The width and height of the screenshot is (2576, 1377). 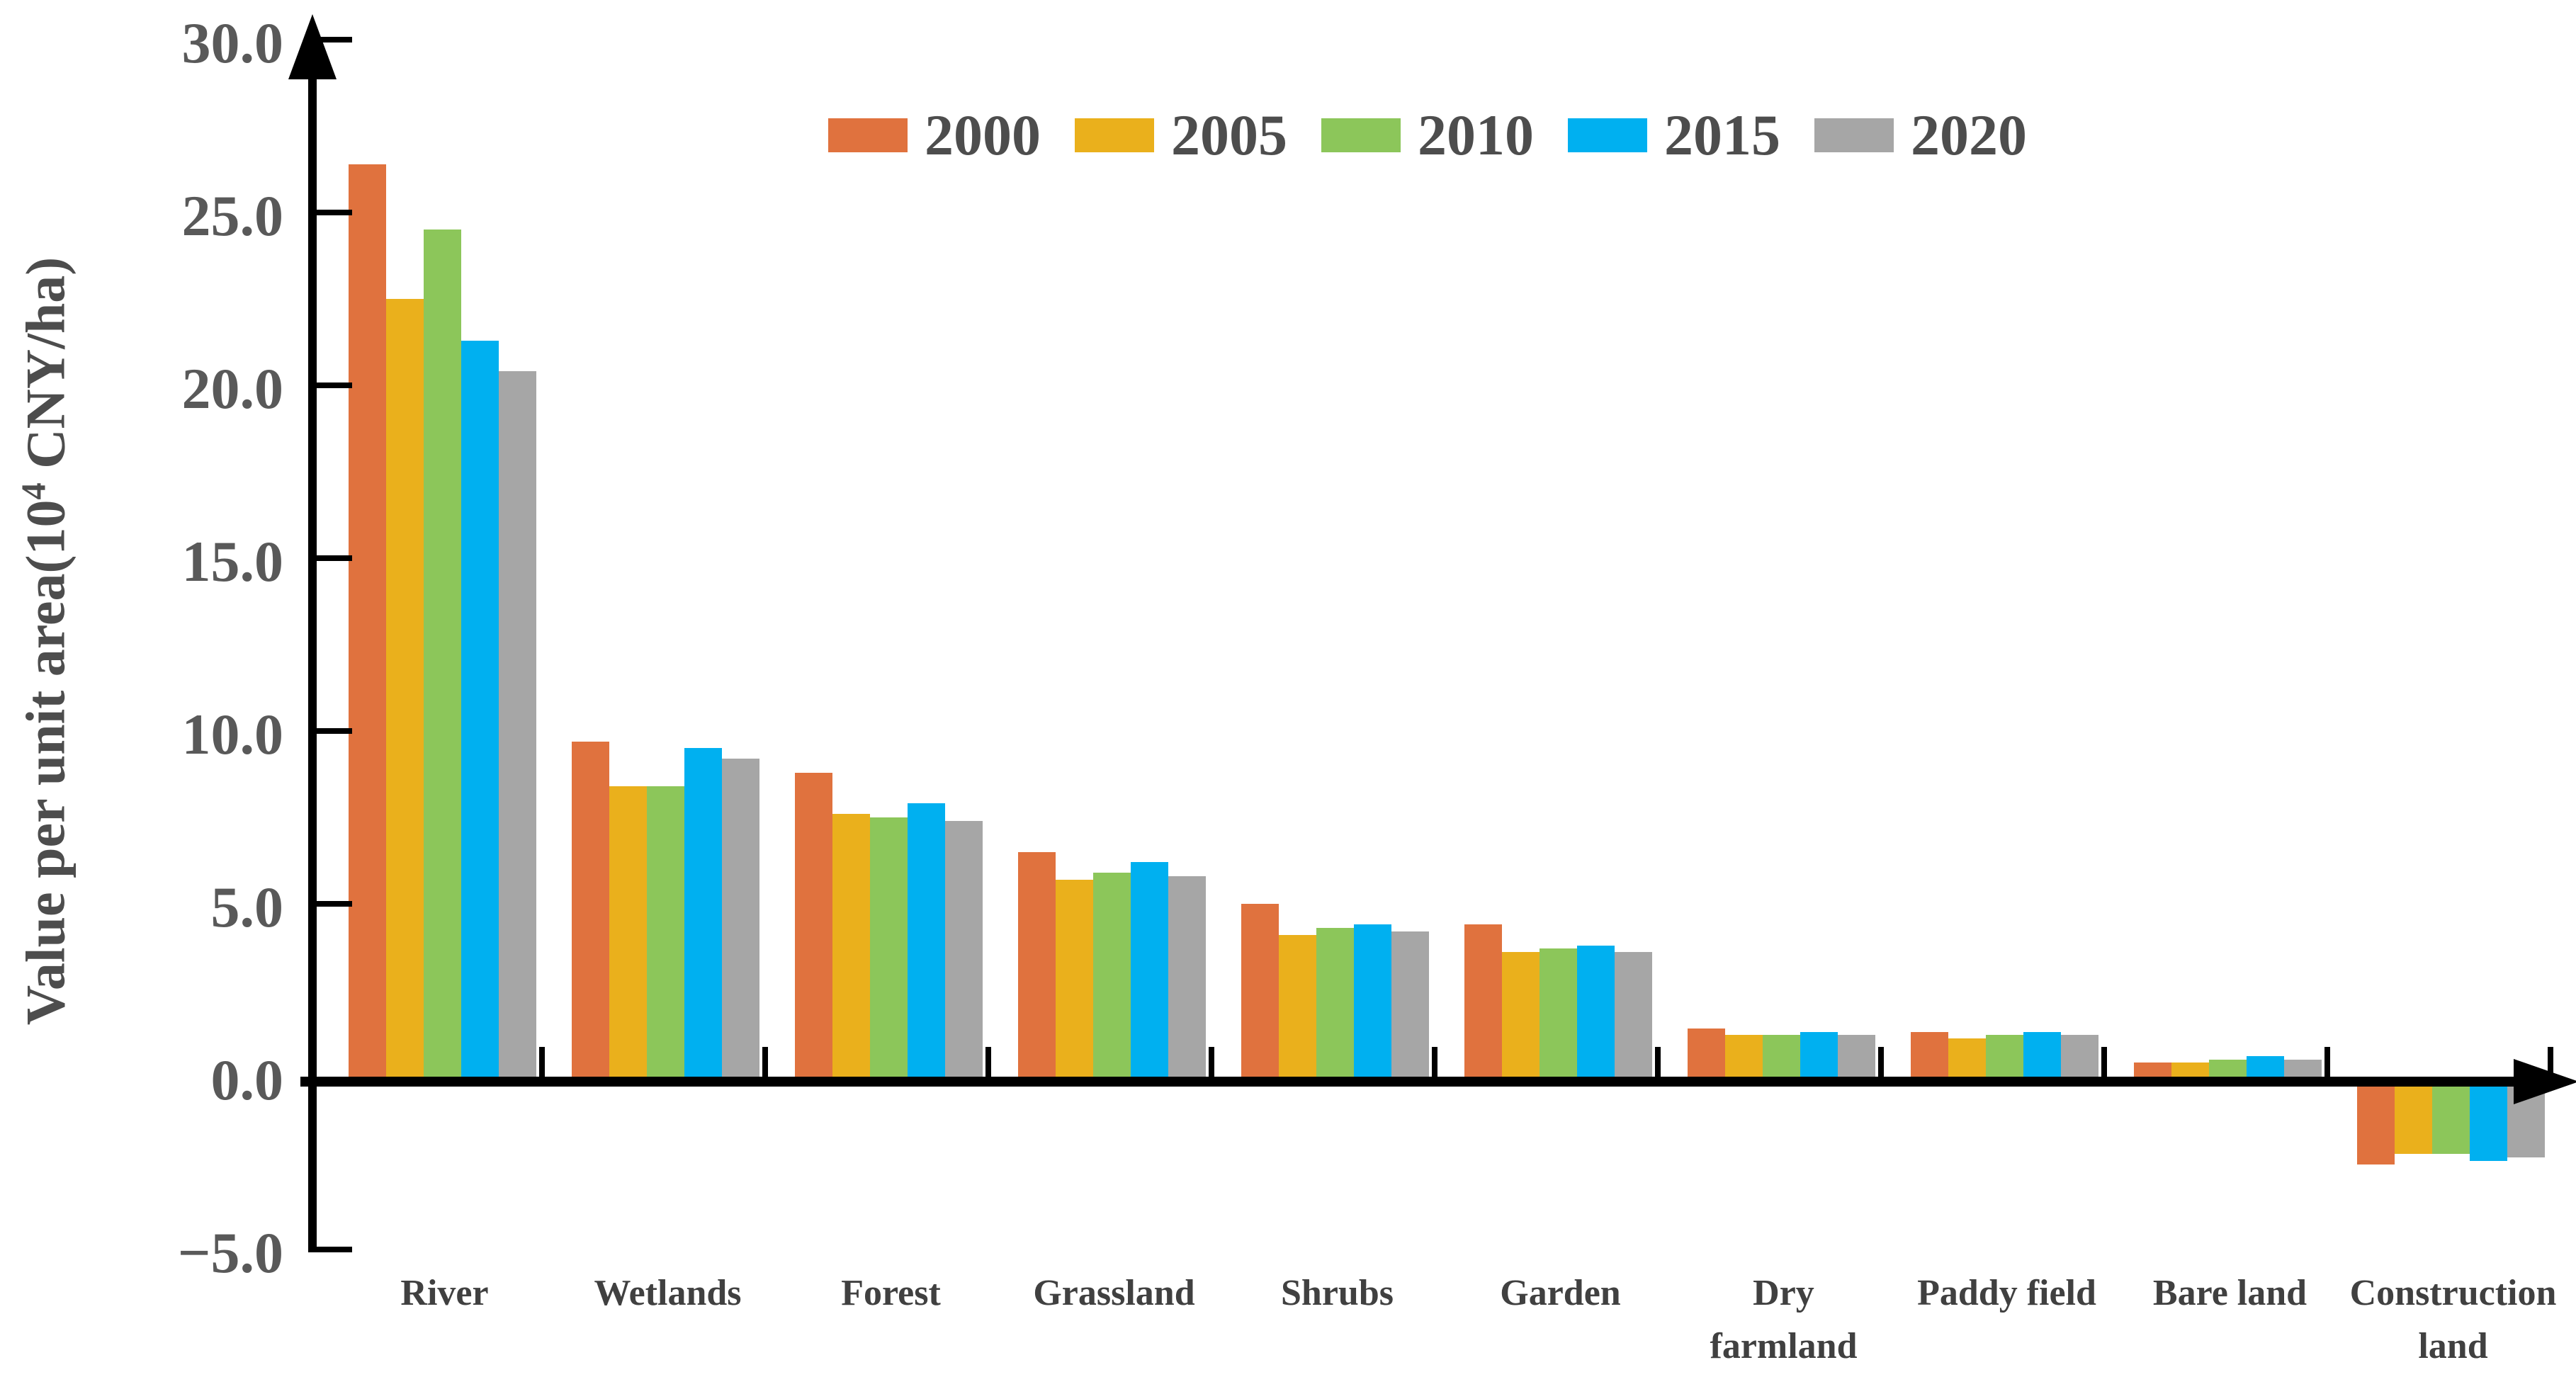 I want to click on bar-2020-river, so click(x=517, y=724).